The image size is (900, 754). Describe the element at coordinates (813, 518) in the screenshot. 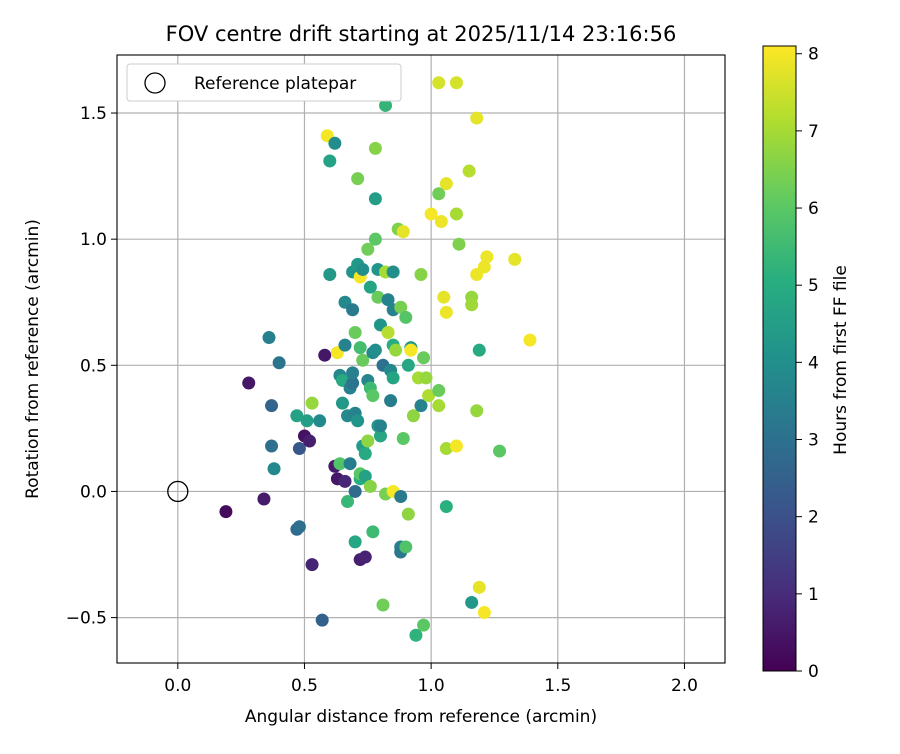

I see `colorbar-tick-label: 2` at that location.